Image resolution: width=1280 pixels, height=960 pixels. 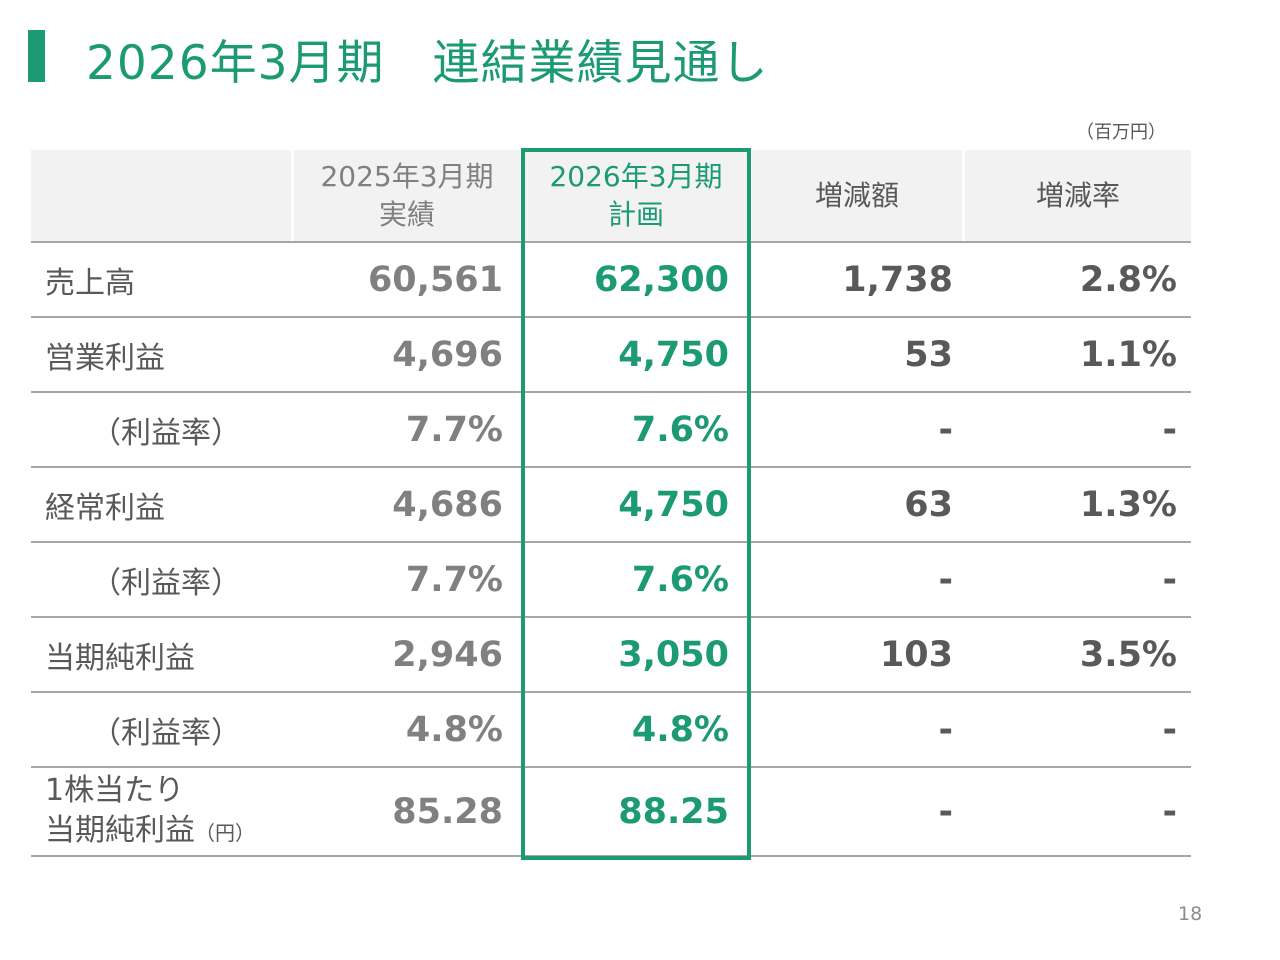 What do you see at coordinates (447, 354) in the screenshot?
I see `actual-value: 4,696` at bounding box center [447, 354].